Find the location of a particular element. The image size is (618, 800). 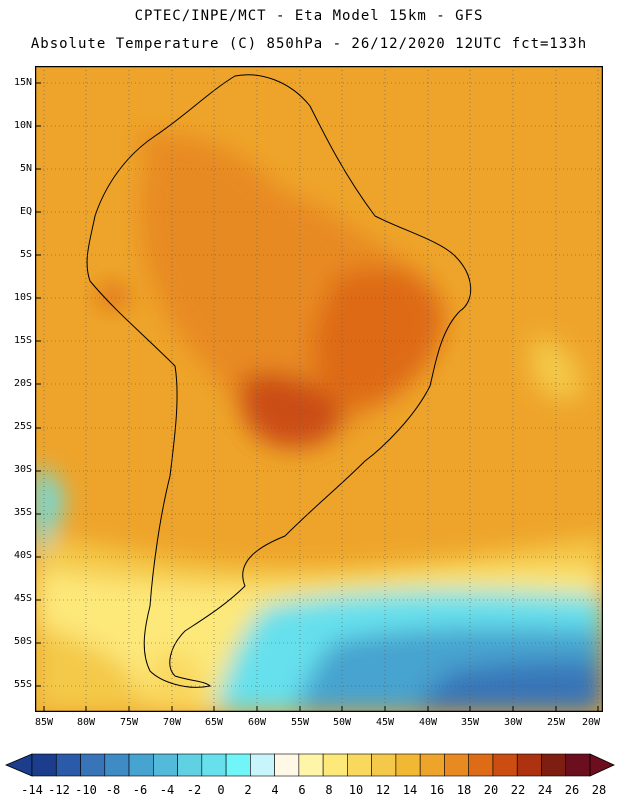

colorbar-label: -4 is located at coordinates (167, 790).